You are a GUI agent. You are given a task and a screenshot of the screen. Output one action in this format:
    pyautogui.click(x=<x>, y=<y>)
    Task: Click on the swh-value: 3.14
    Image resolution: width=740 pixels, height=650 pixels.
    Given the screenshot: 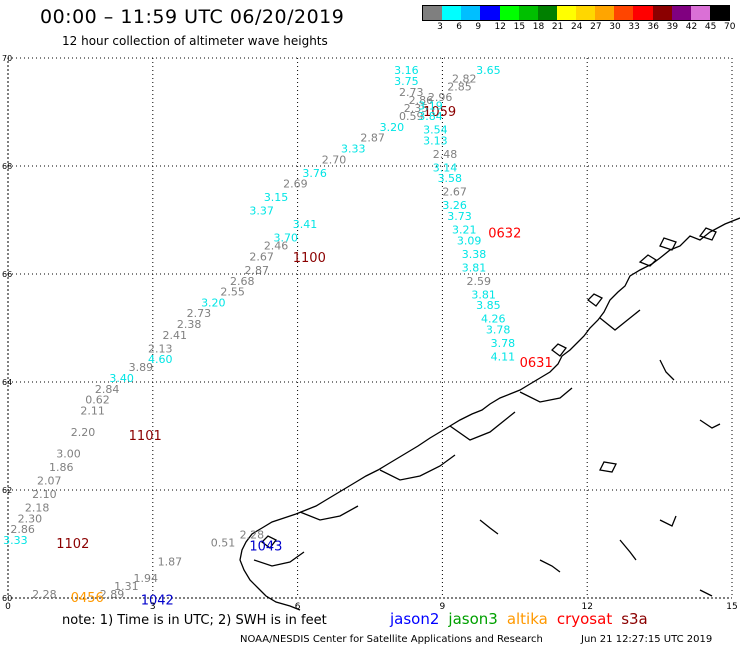 What is the action you would take?
    pyautogui.click(x=445, y=167)
    